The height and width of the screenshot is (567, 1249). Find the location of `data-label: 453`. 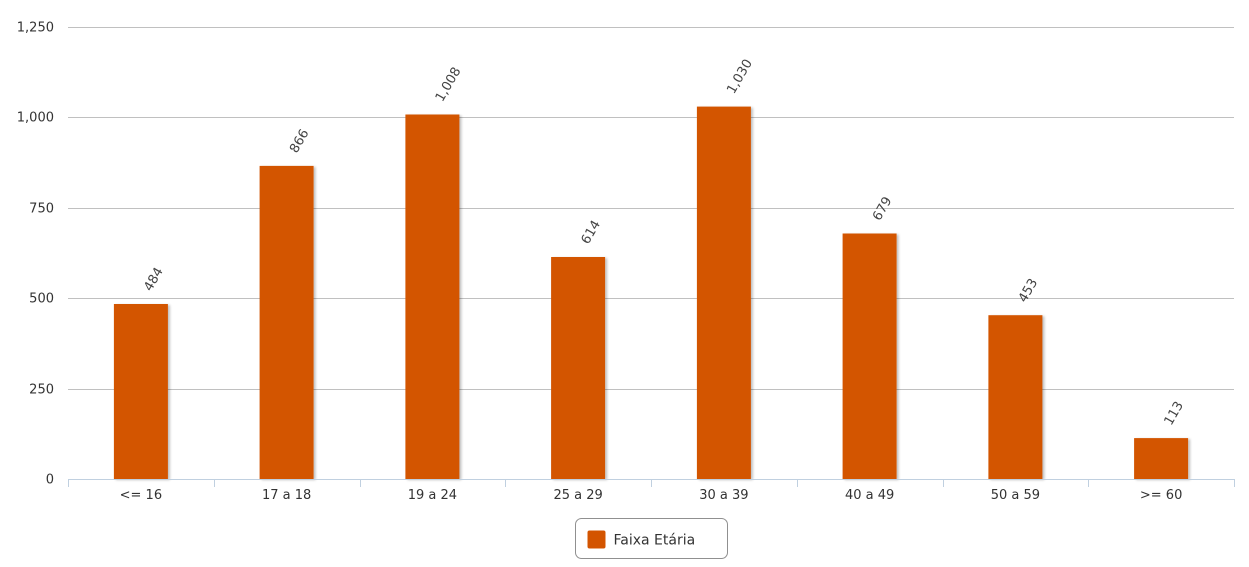

data-label: 453 is located at coordinates (1028, 290).